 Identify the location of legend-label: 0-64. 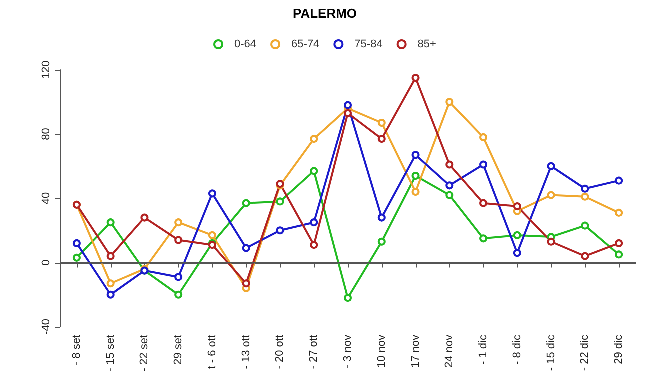
(245, 44).